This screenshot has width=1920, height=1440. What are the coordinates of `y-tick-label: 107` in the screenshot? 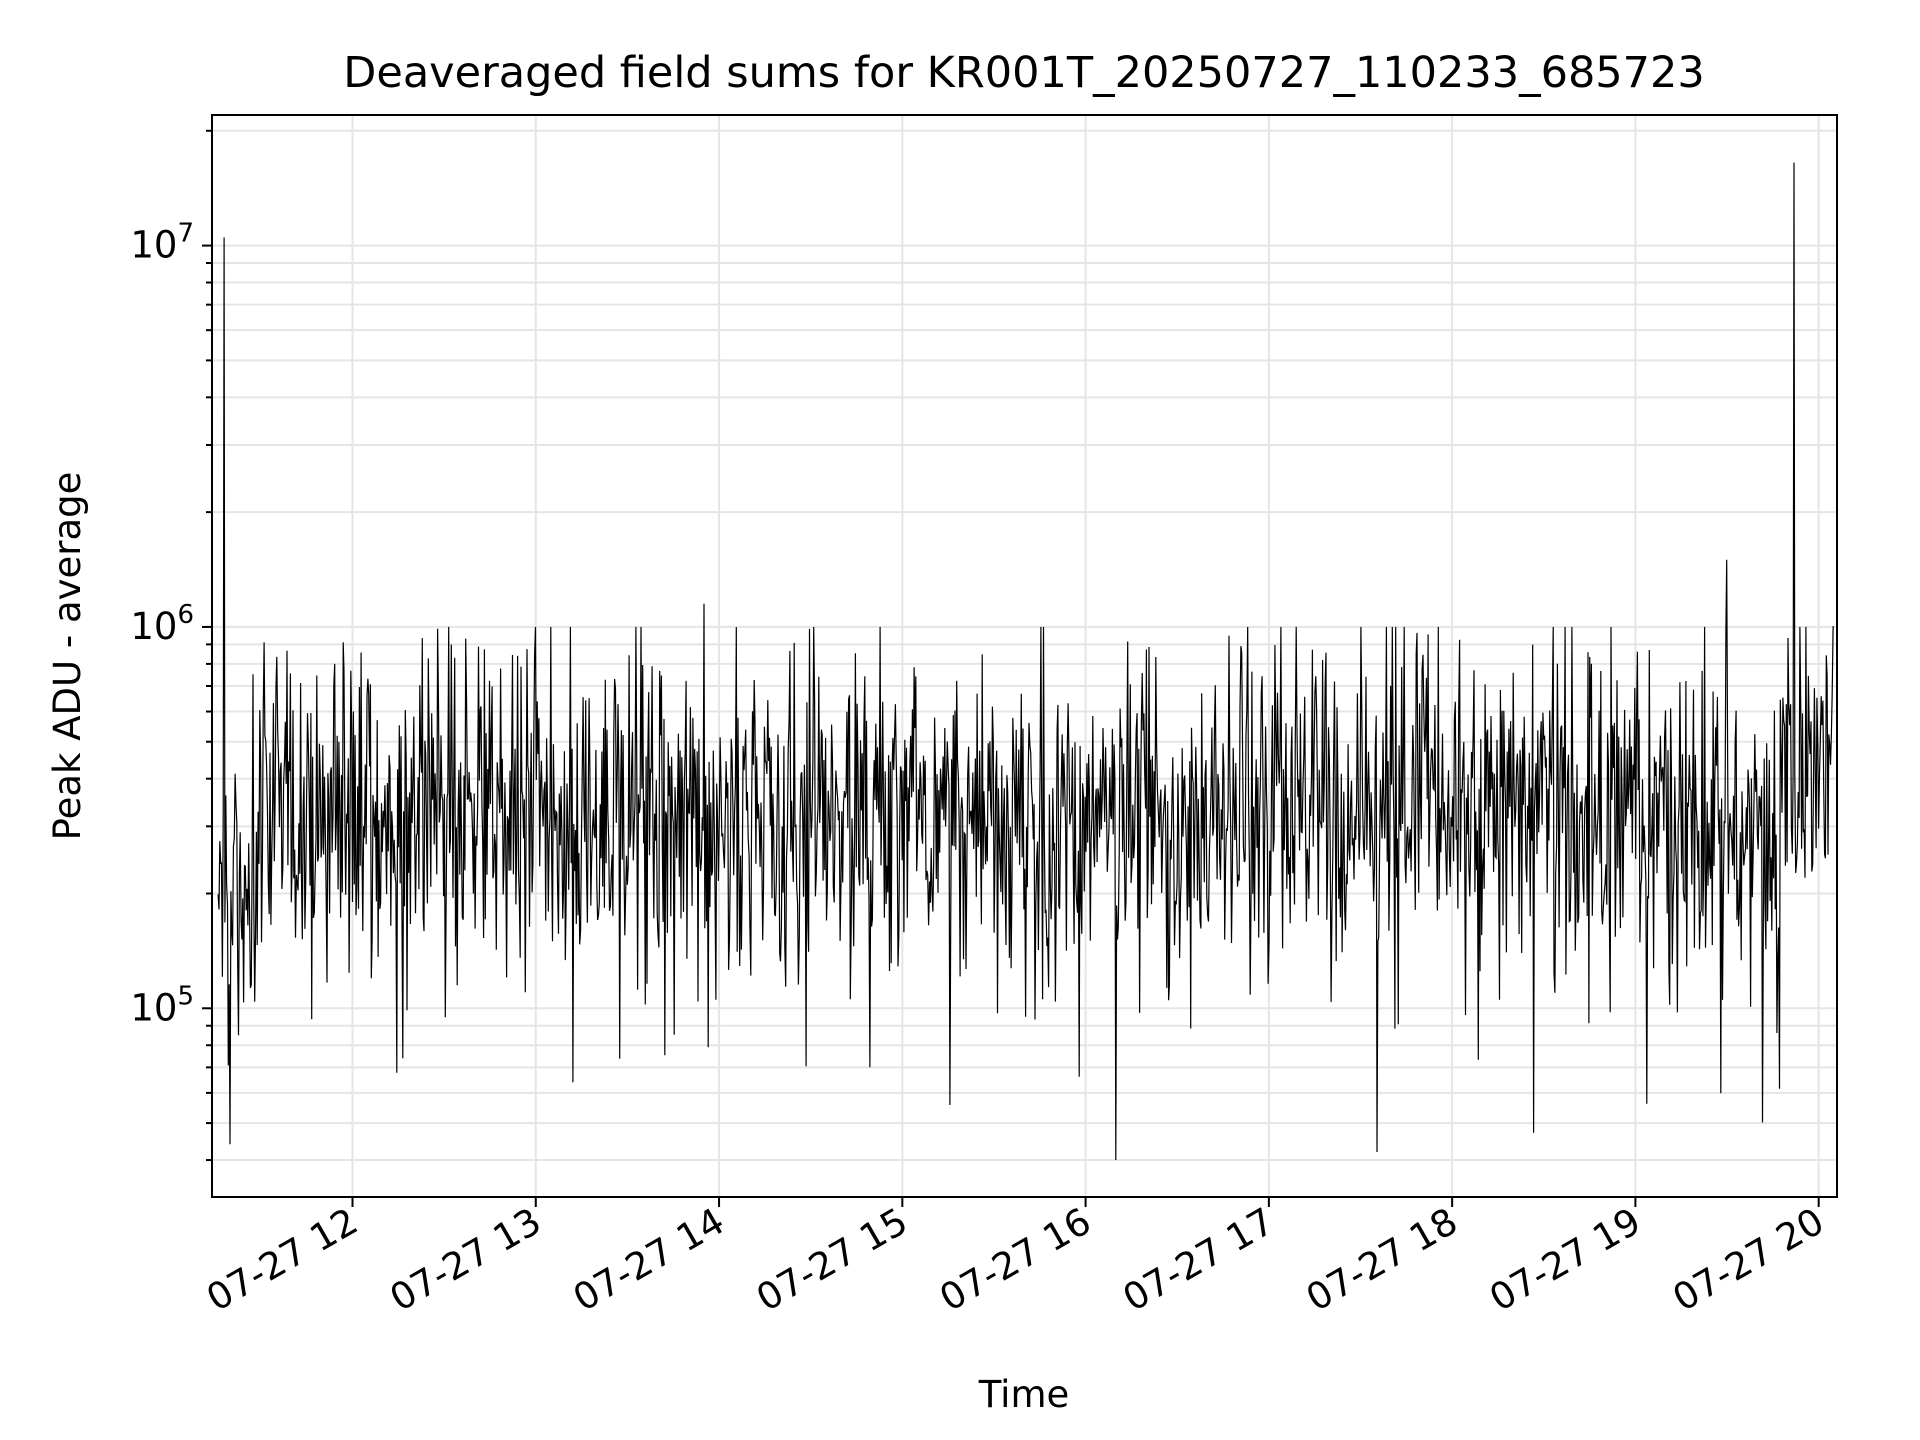 It's located at (162, 243).